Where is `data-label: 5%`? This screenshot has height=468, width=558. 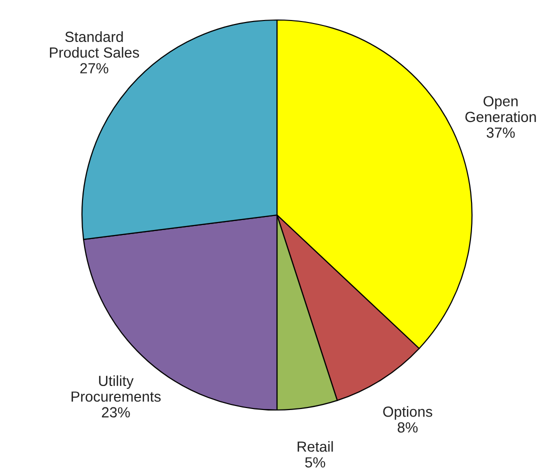
data-label: 5% is located at coordinates (315, 462).